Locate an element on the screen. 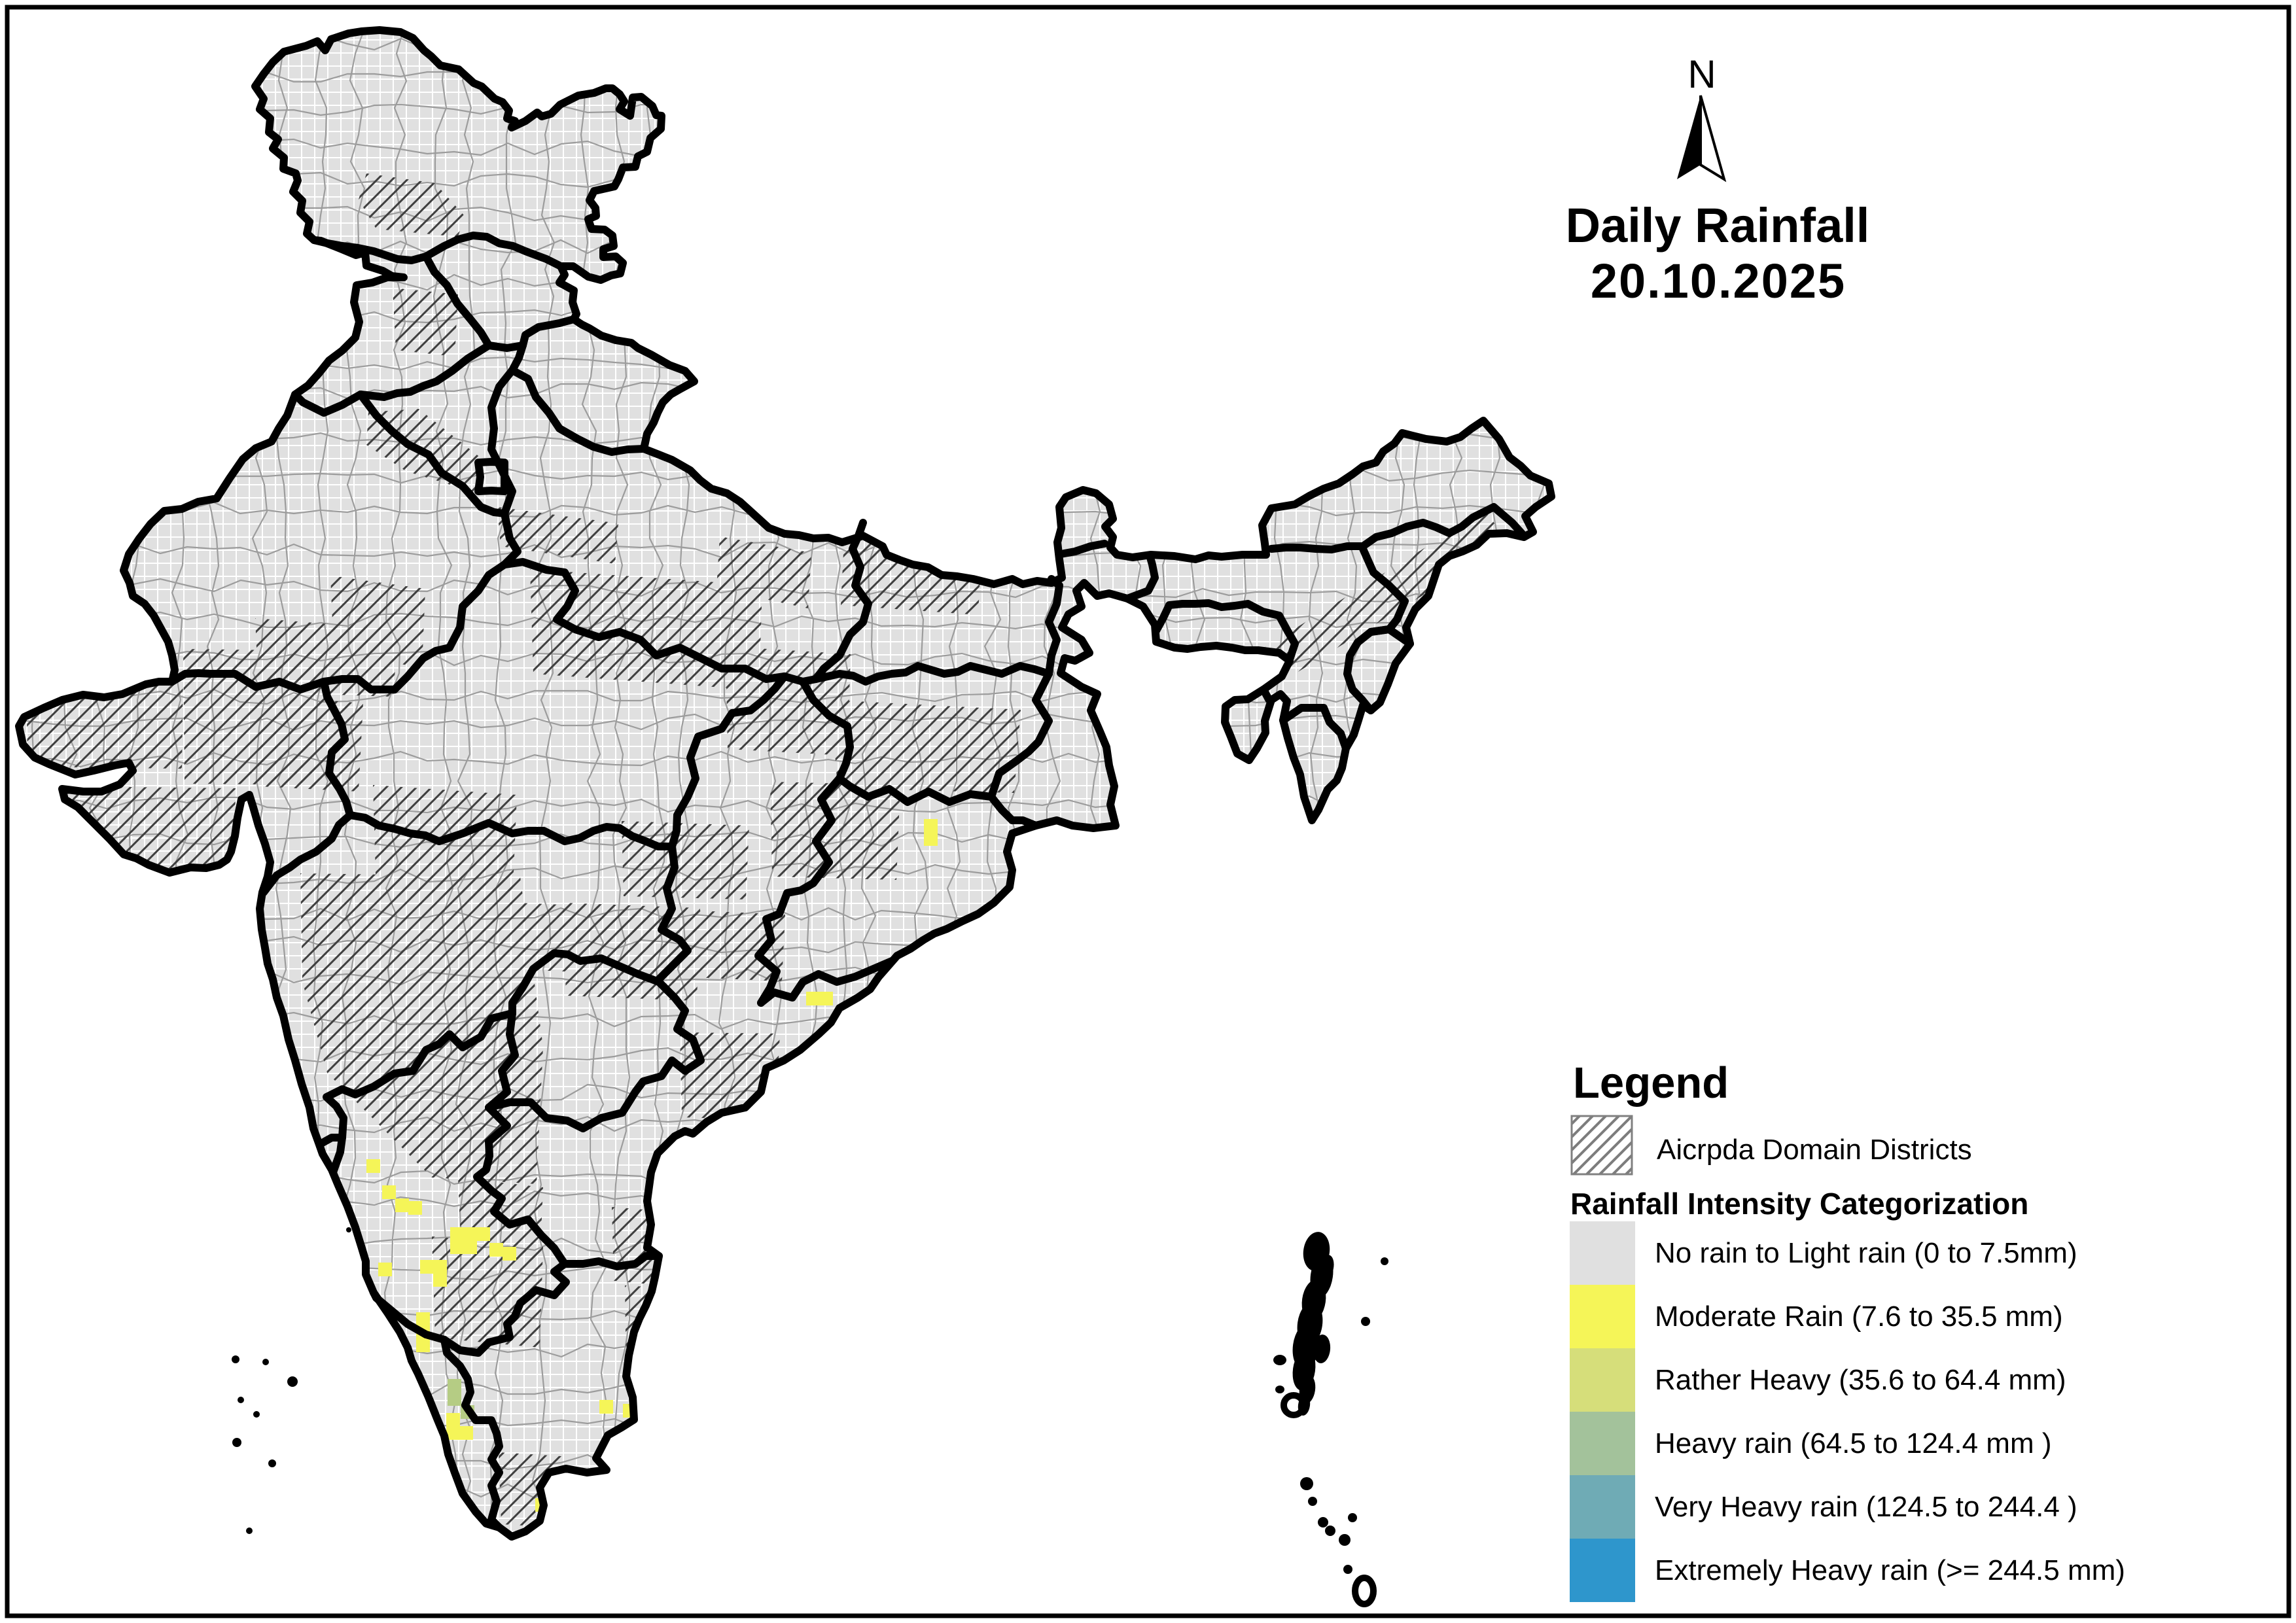 The width and height of the screenshot is (2296, 1623). svg-text:Very Heavy rain (124.5 to 244.: Very Heavy rain (124.5 to 244.4 ) is located at coordinates (1866, 1507).